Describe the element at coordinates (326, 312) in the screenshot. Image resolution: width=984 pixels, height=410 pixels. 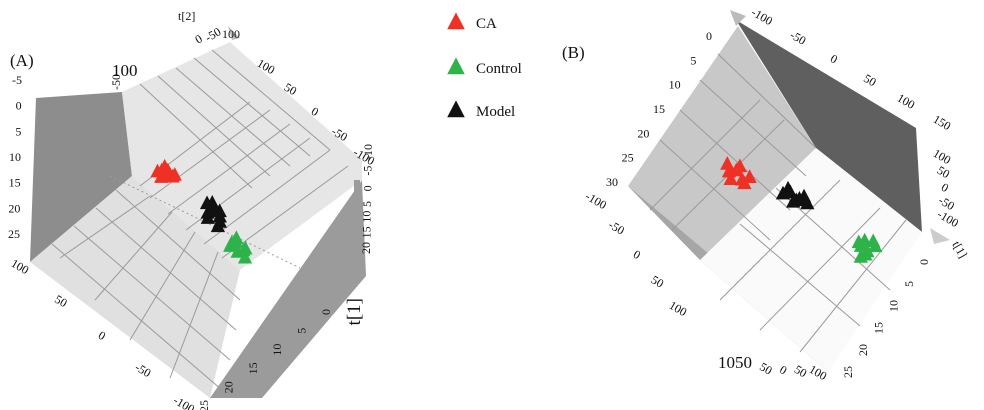
I see `panel-a-t3-bottom-tick-5: 0` at that location.